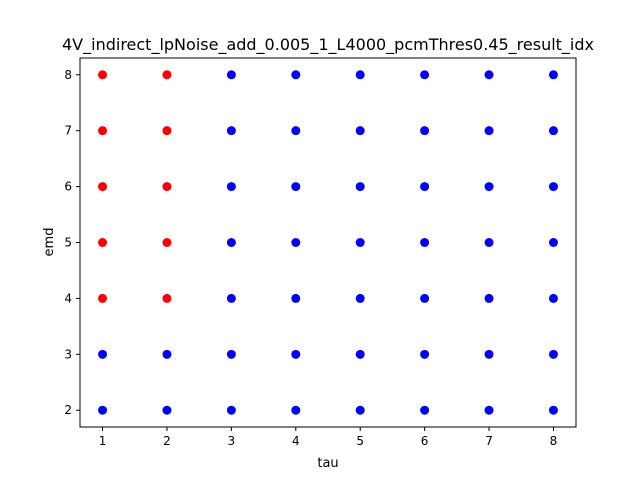  I want to click on y-tick-label: 6, so click(68, 187).